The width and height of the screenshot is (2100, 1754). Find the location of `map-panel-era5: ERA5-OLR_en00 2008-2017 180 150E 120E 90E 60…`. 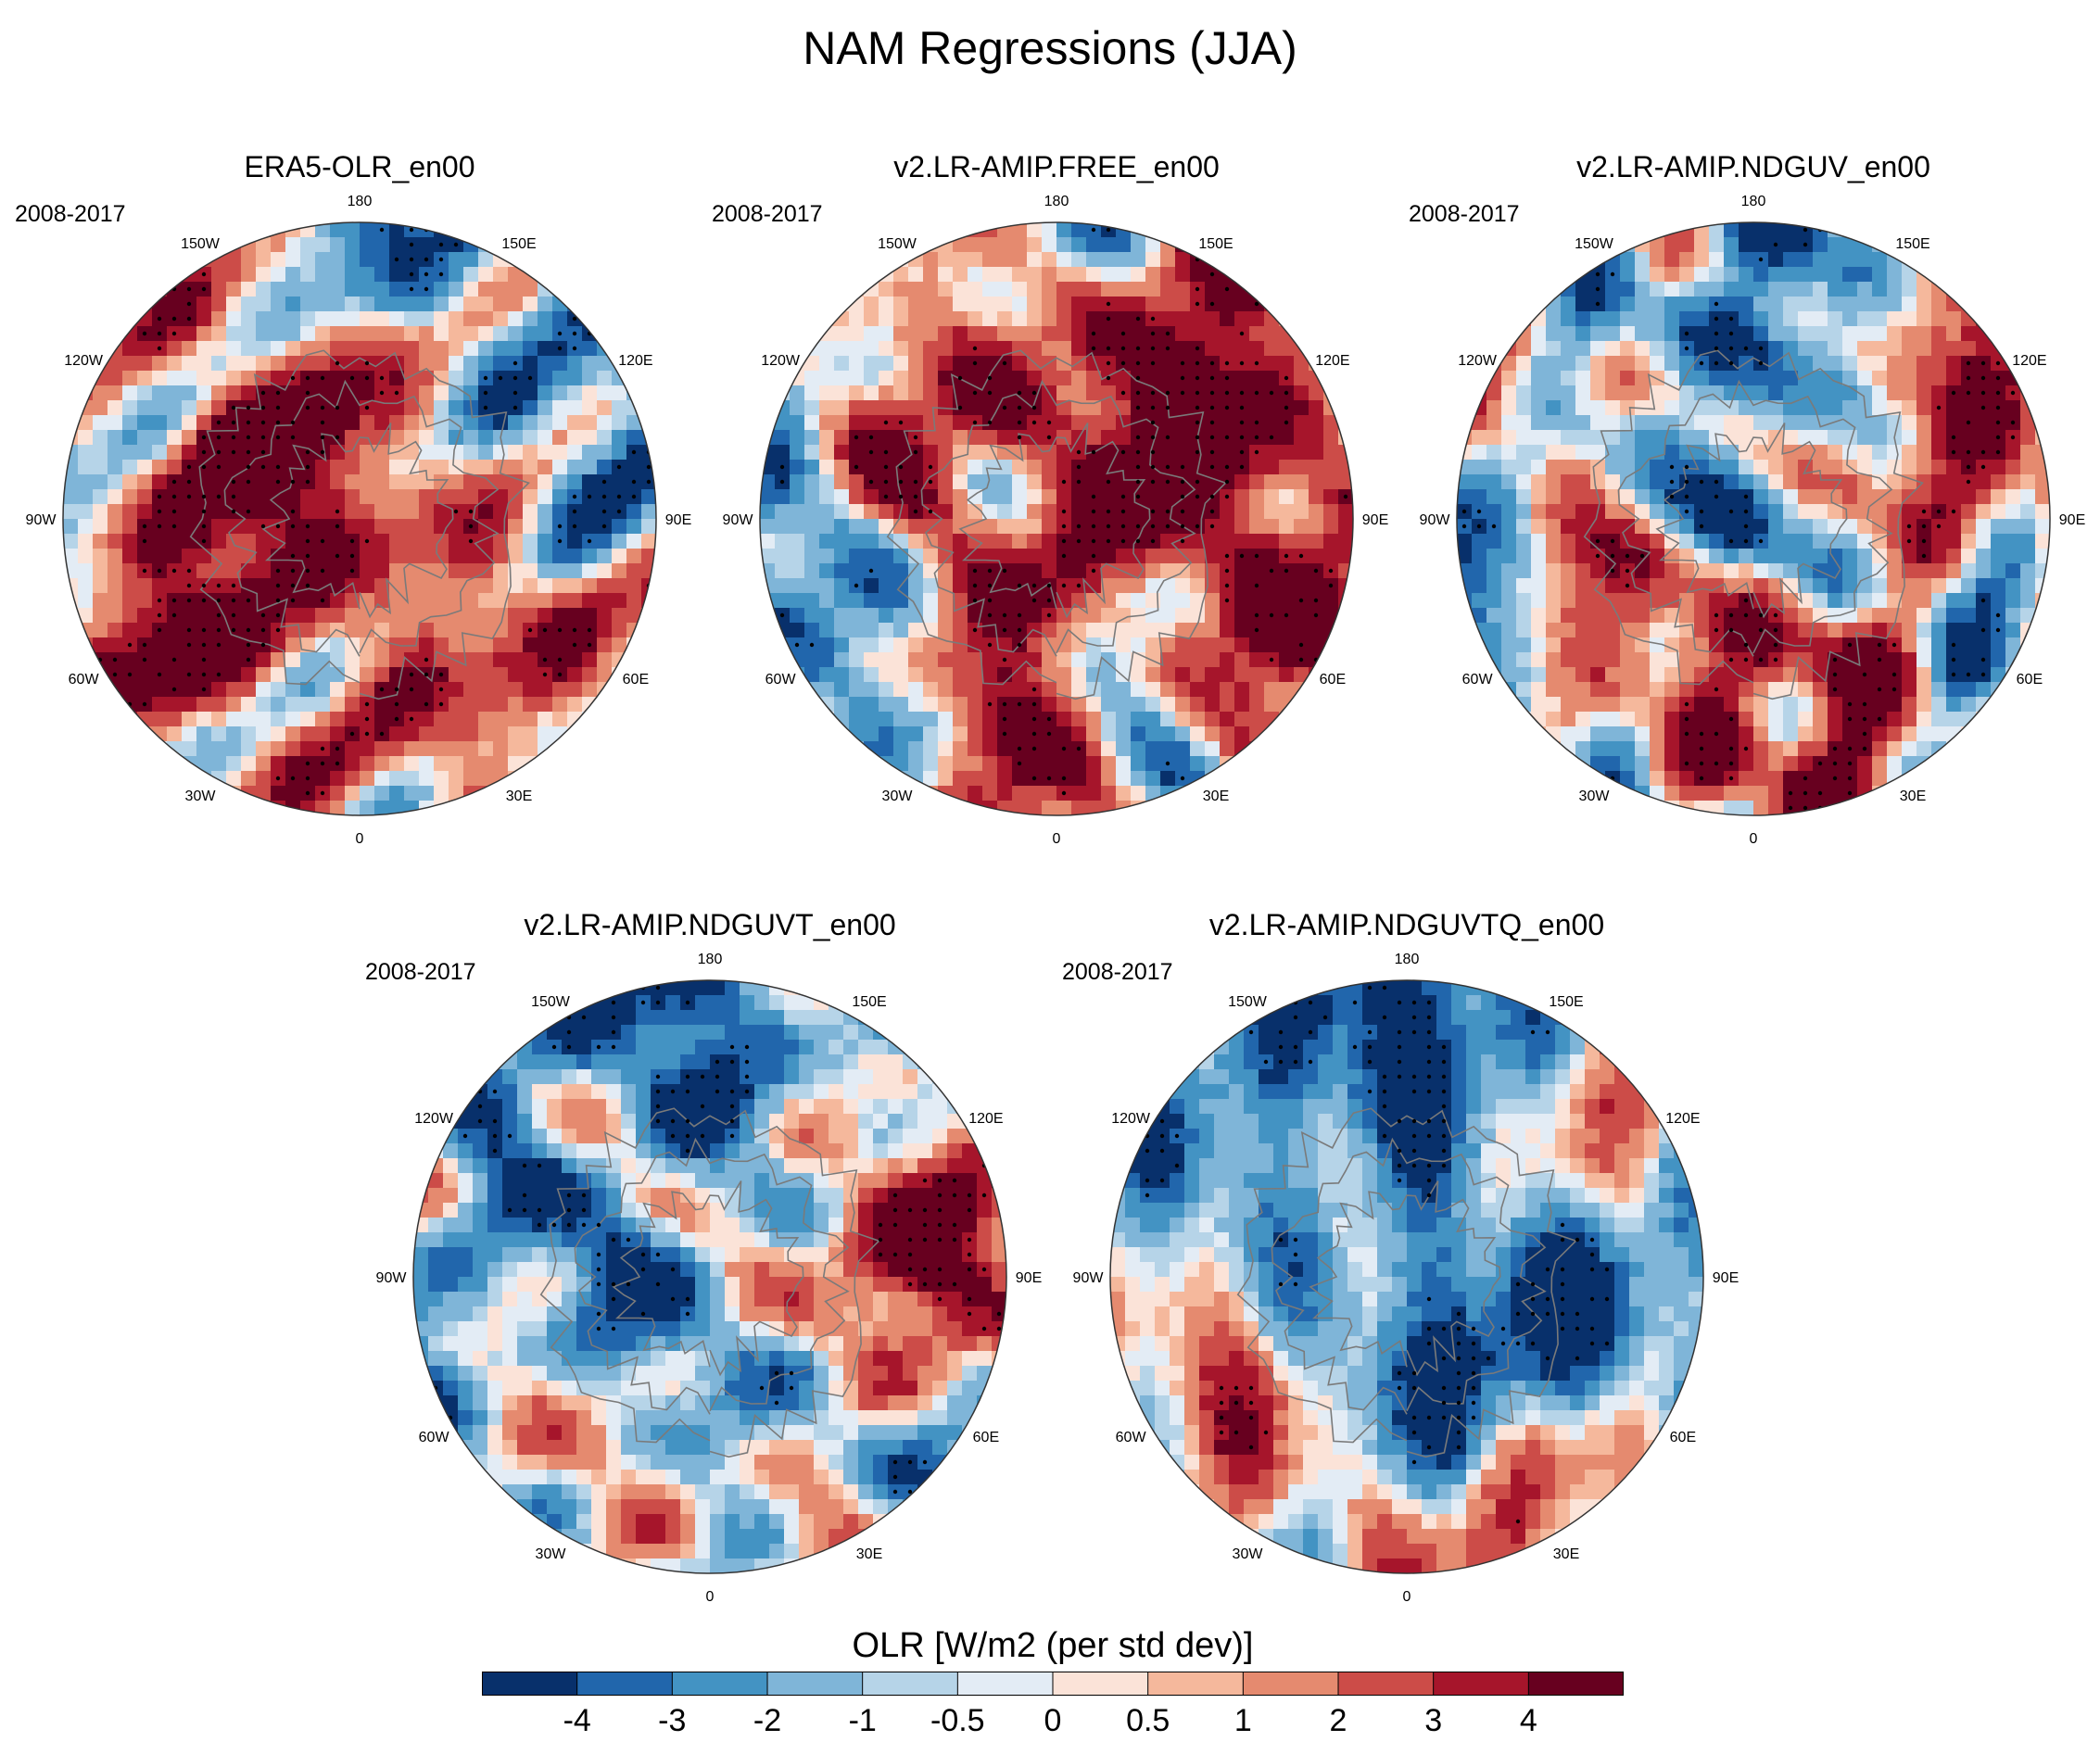

map-panel-era5: ERA5-OLR_en00 2008-2017 180 150E 120E 90E 60… is located at coordinates (359, 500).